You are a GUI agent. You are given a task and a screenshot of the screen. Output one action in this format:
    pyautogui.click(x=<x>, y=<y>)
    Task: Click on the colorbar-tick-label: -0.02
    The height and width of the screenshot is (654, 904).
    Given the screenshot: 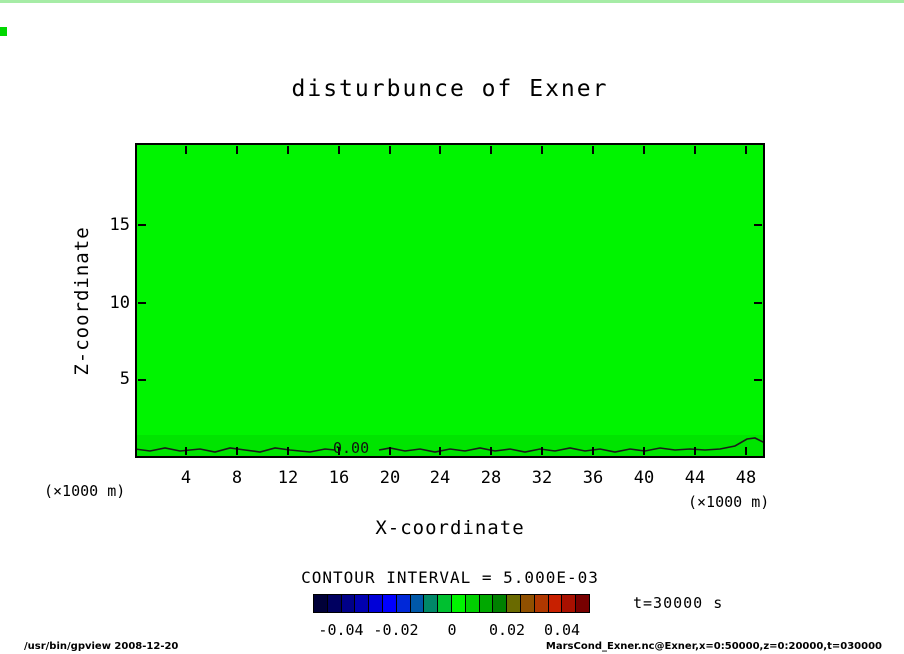 What is the action you would take?
    pyautogui.click(x=396, y=630)
    